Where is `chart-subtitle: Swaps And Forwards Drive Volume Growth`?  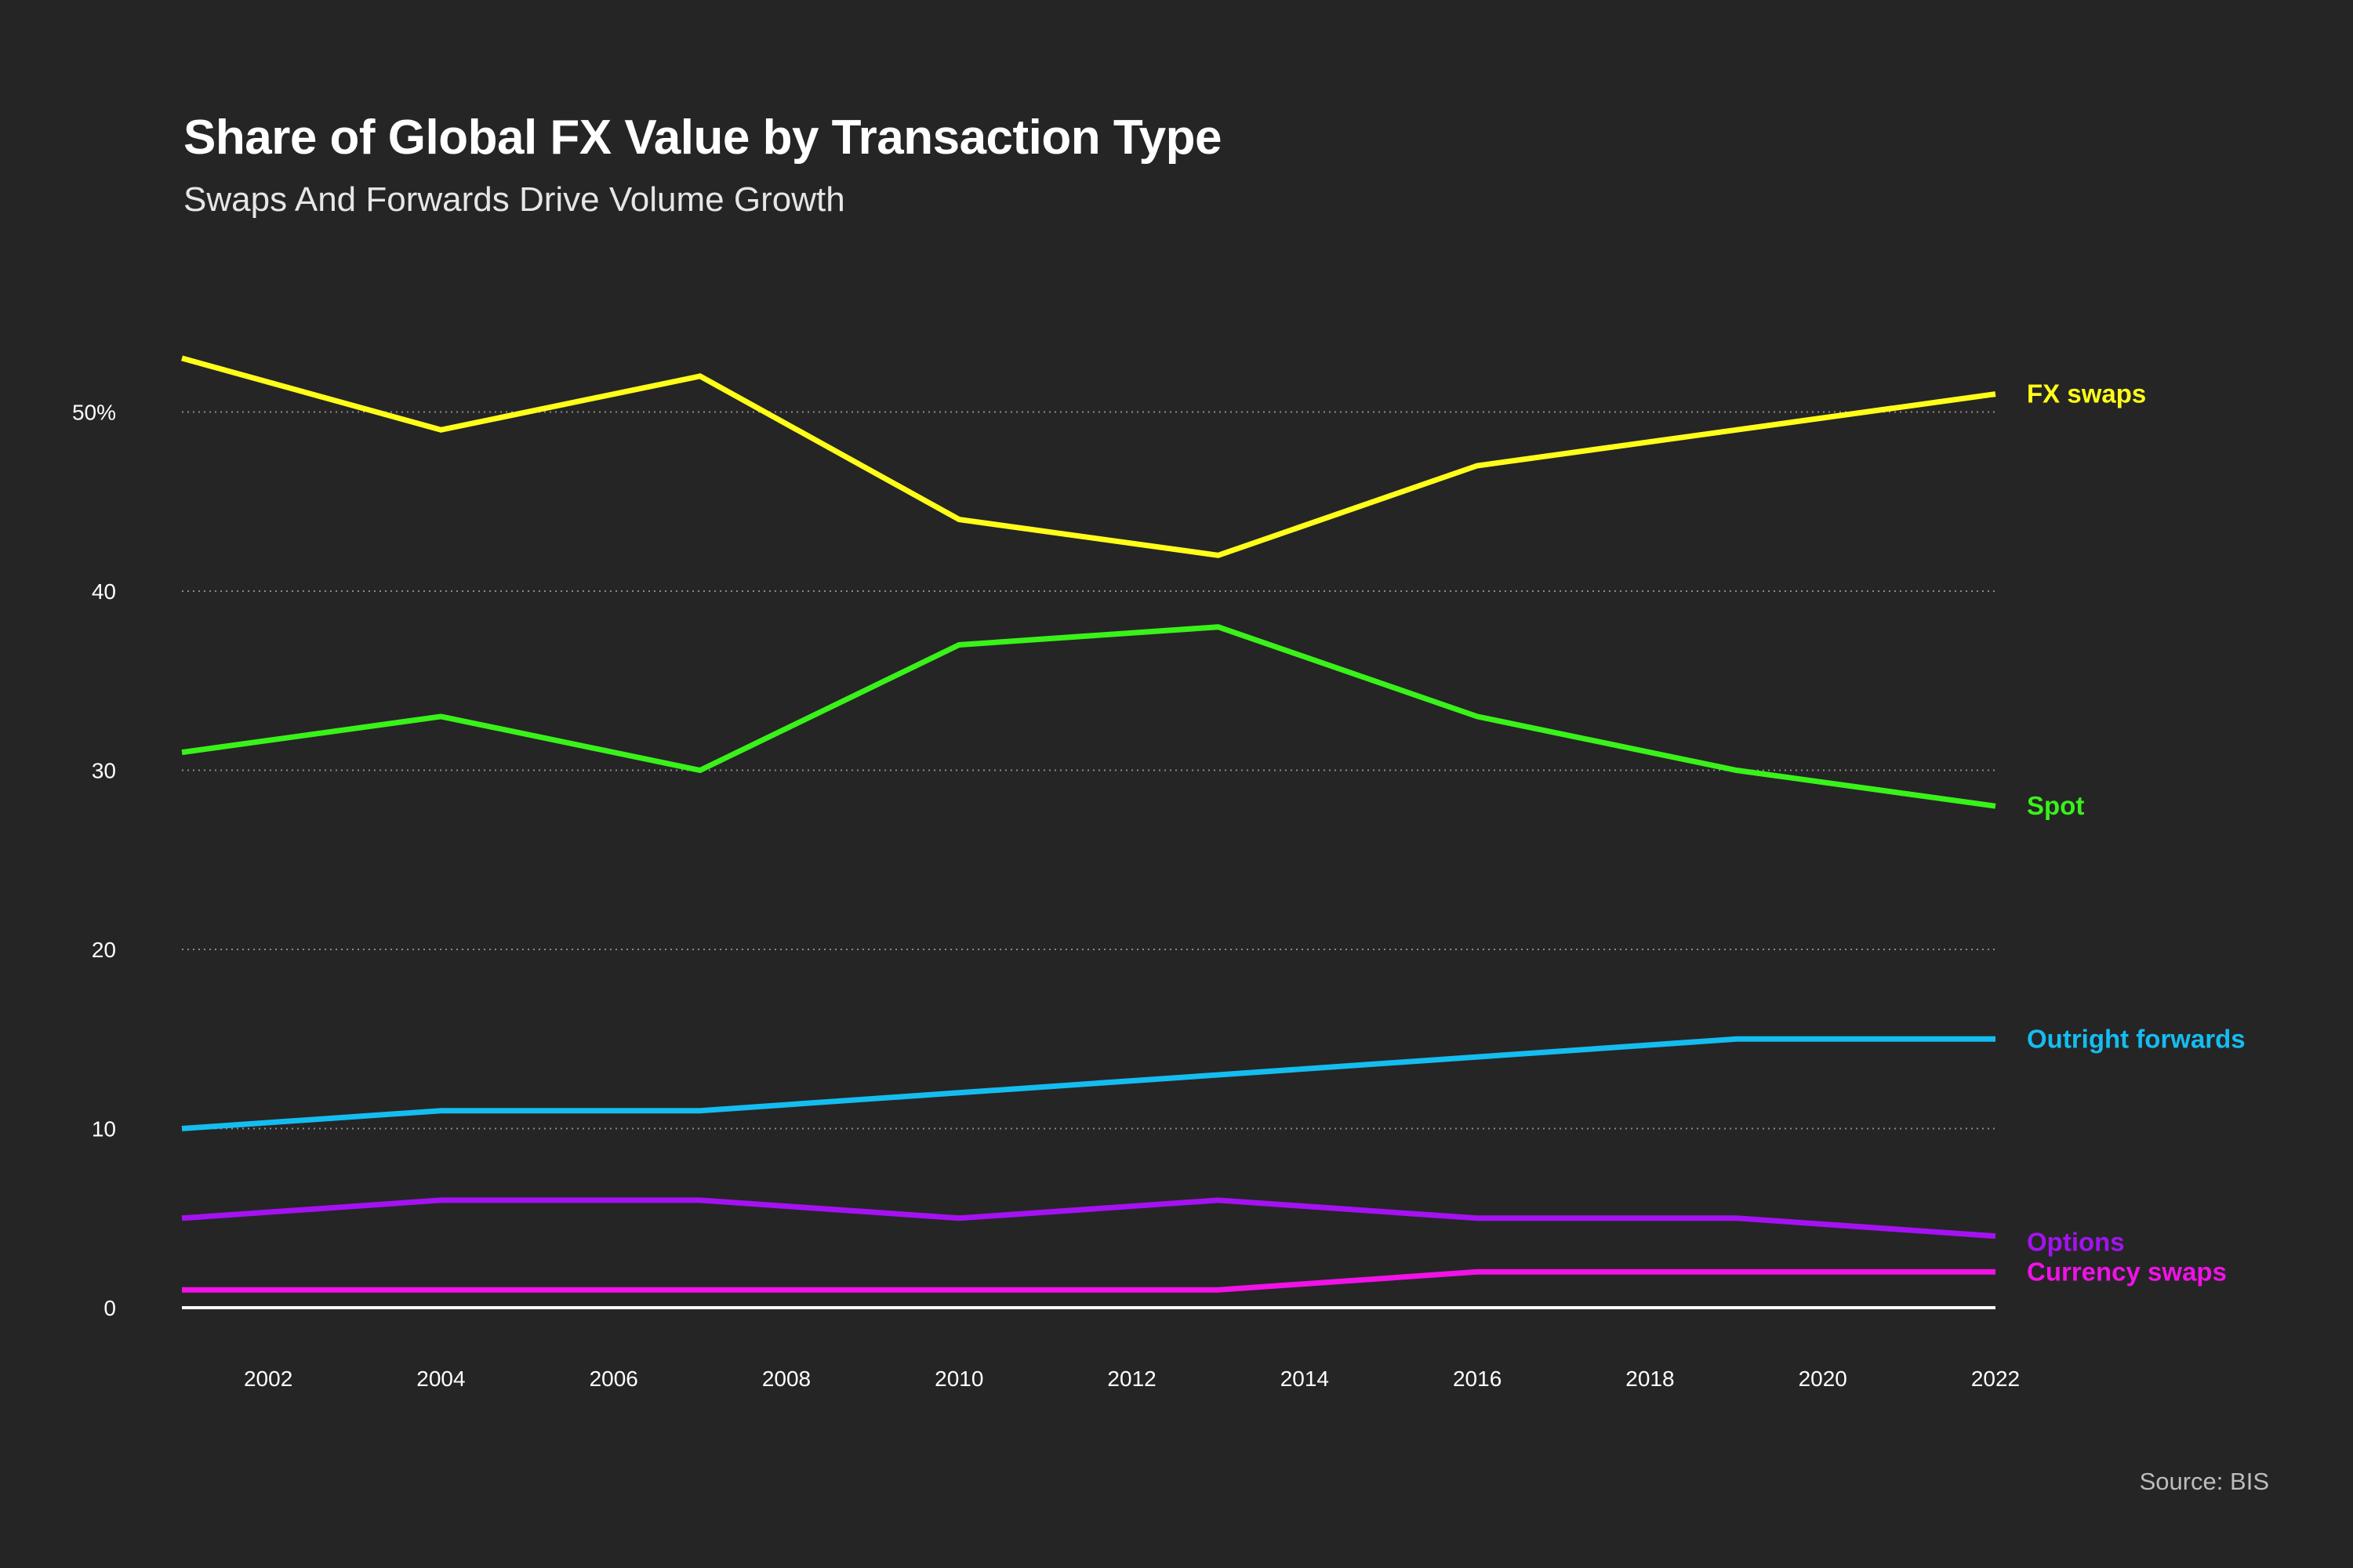
chart-subtitle: Swaps And Forwards Drive Volume Growth is located at coordinates (514, 199).